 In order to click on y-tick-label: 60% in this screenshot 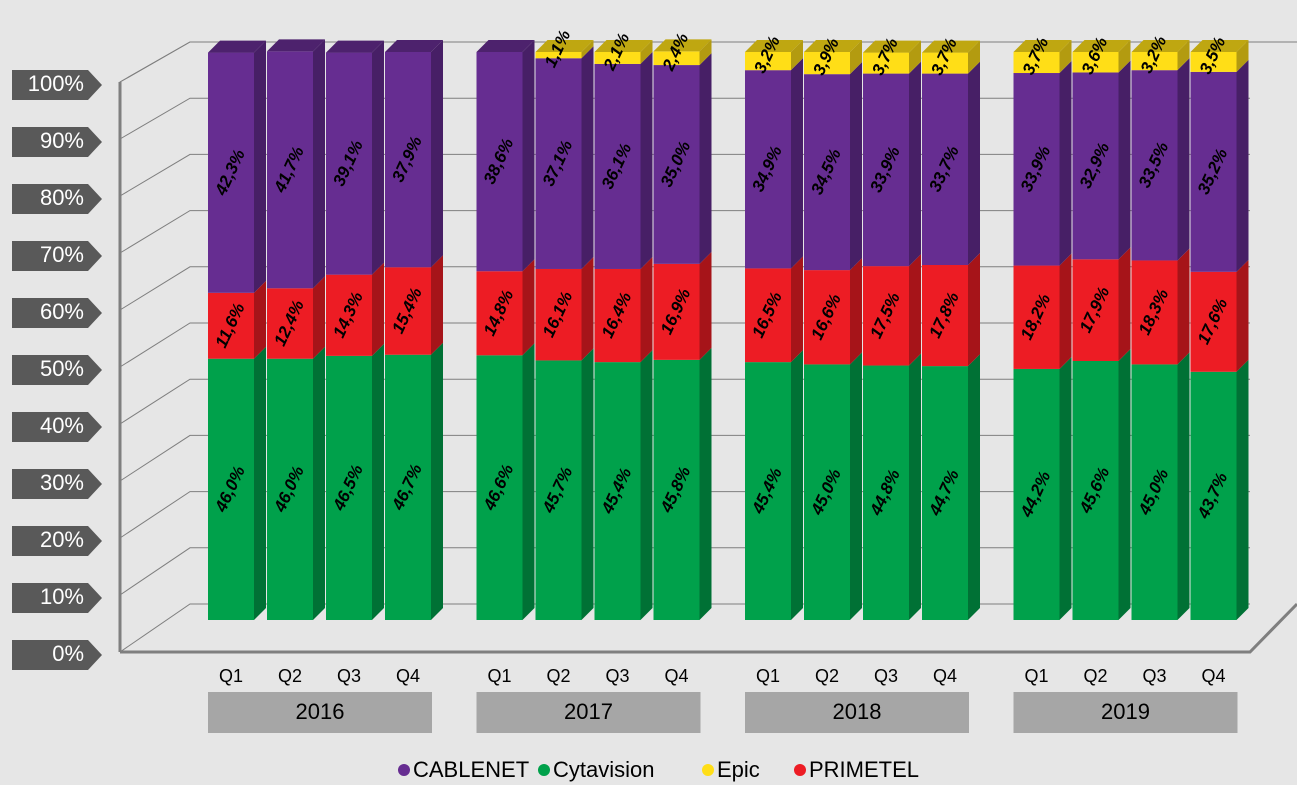, I will do `click(62, 311)`.